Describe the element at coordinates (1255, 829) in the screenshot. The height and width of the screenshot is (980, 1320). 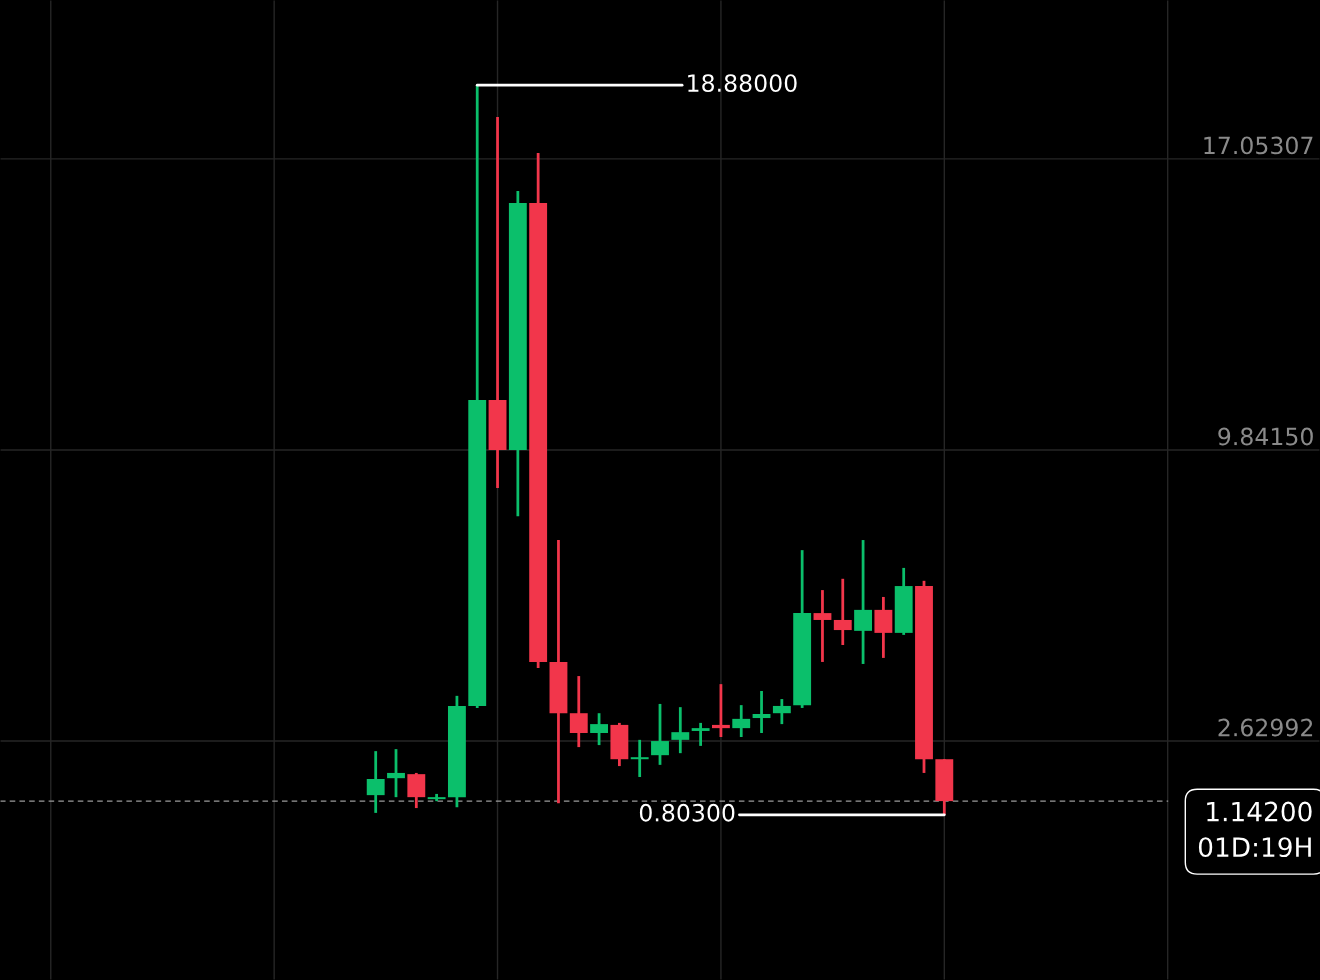
I see `ref-line-label: 1.14200 01D:19H` at that location.